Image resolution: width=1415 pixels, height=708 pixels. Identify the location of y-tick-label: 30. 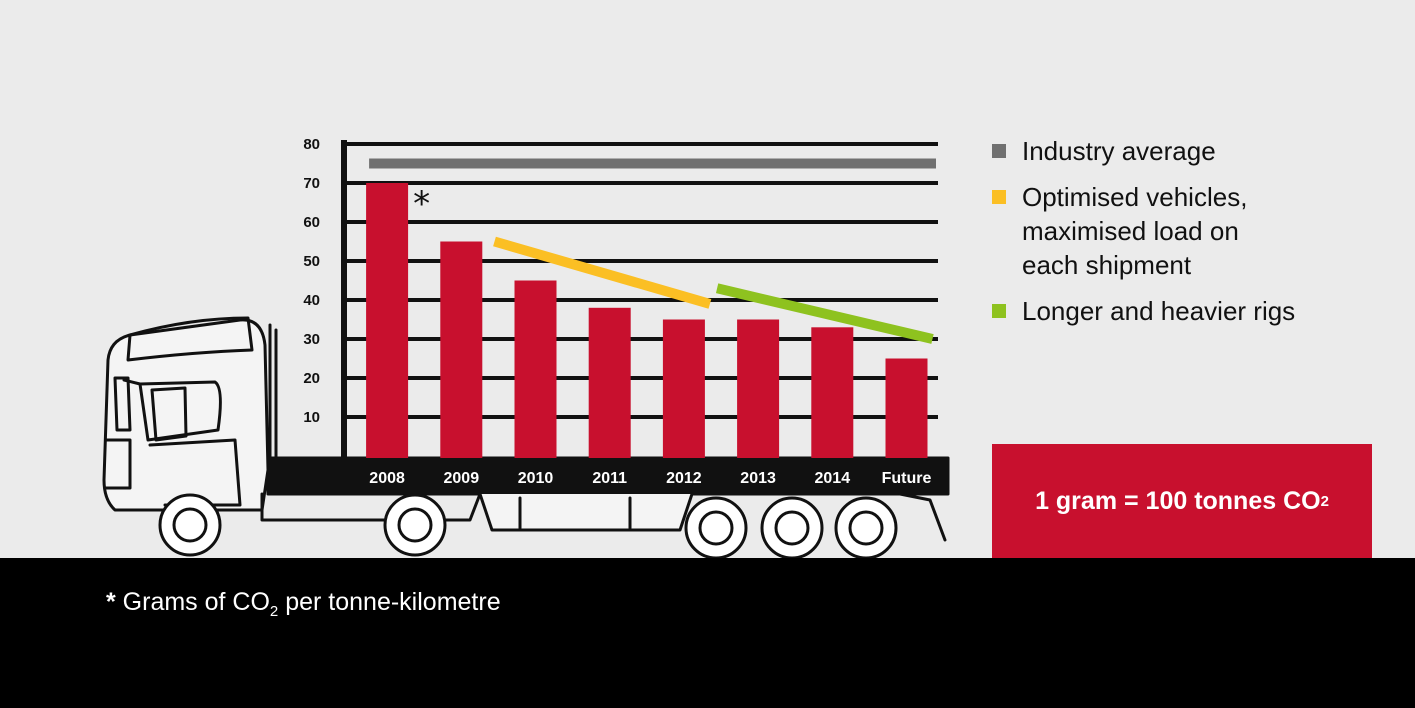
(311, 339).